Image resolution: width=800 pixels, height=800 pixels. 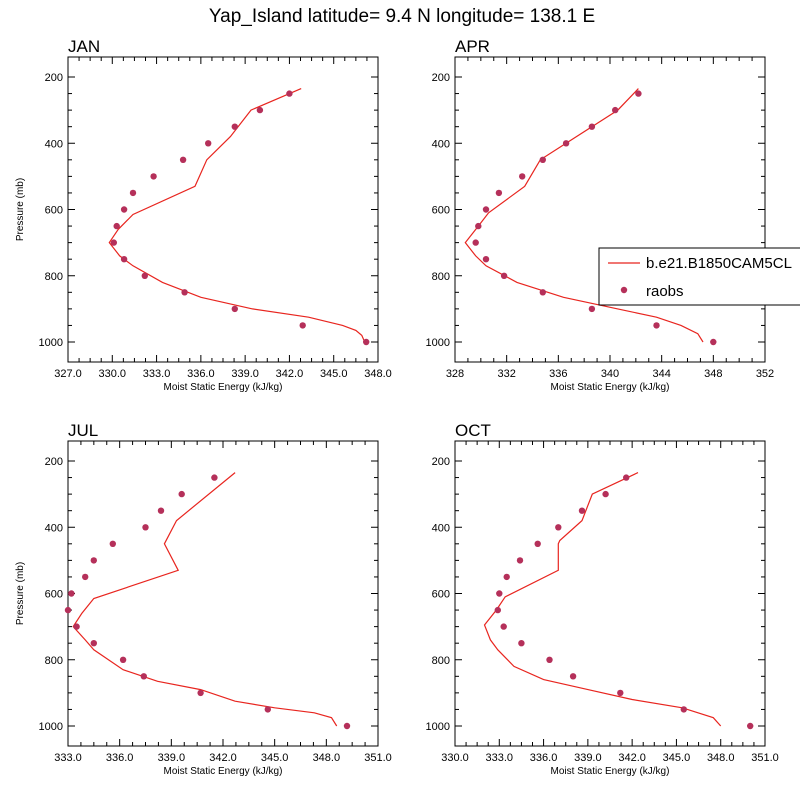 I want to click on x-tick-label: 345.0, so click(x=275, y=758).